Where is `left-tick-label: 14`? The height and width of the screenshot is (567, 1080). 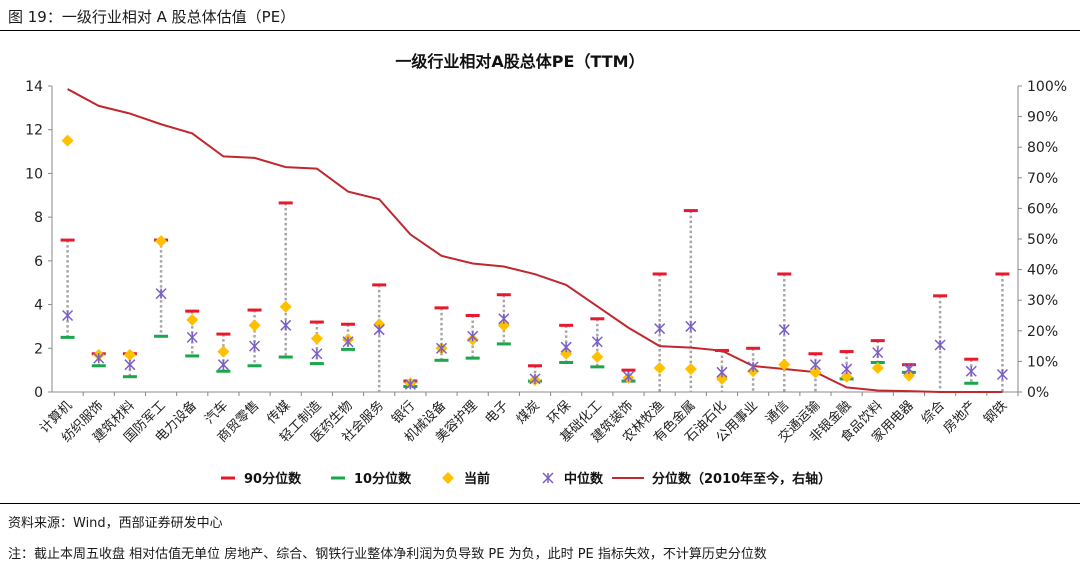 left-tick-label: 14 is located at coordinates (34, 87).